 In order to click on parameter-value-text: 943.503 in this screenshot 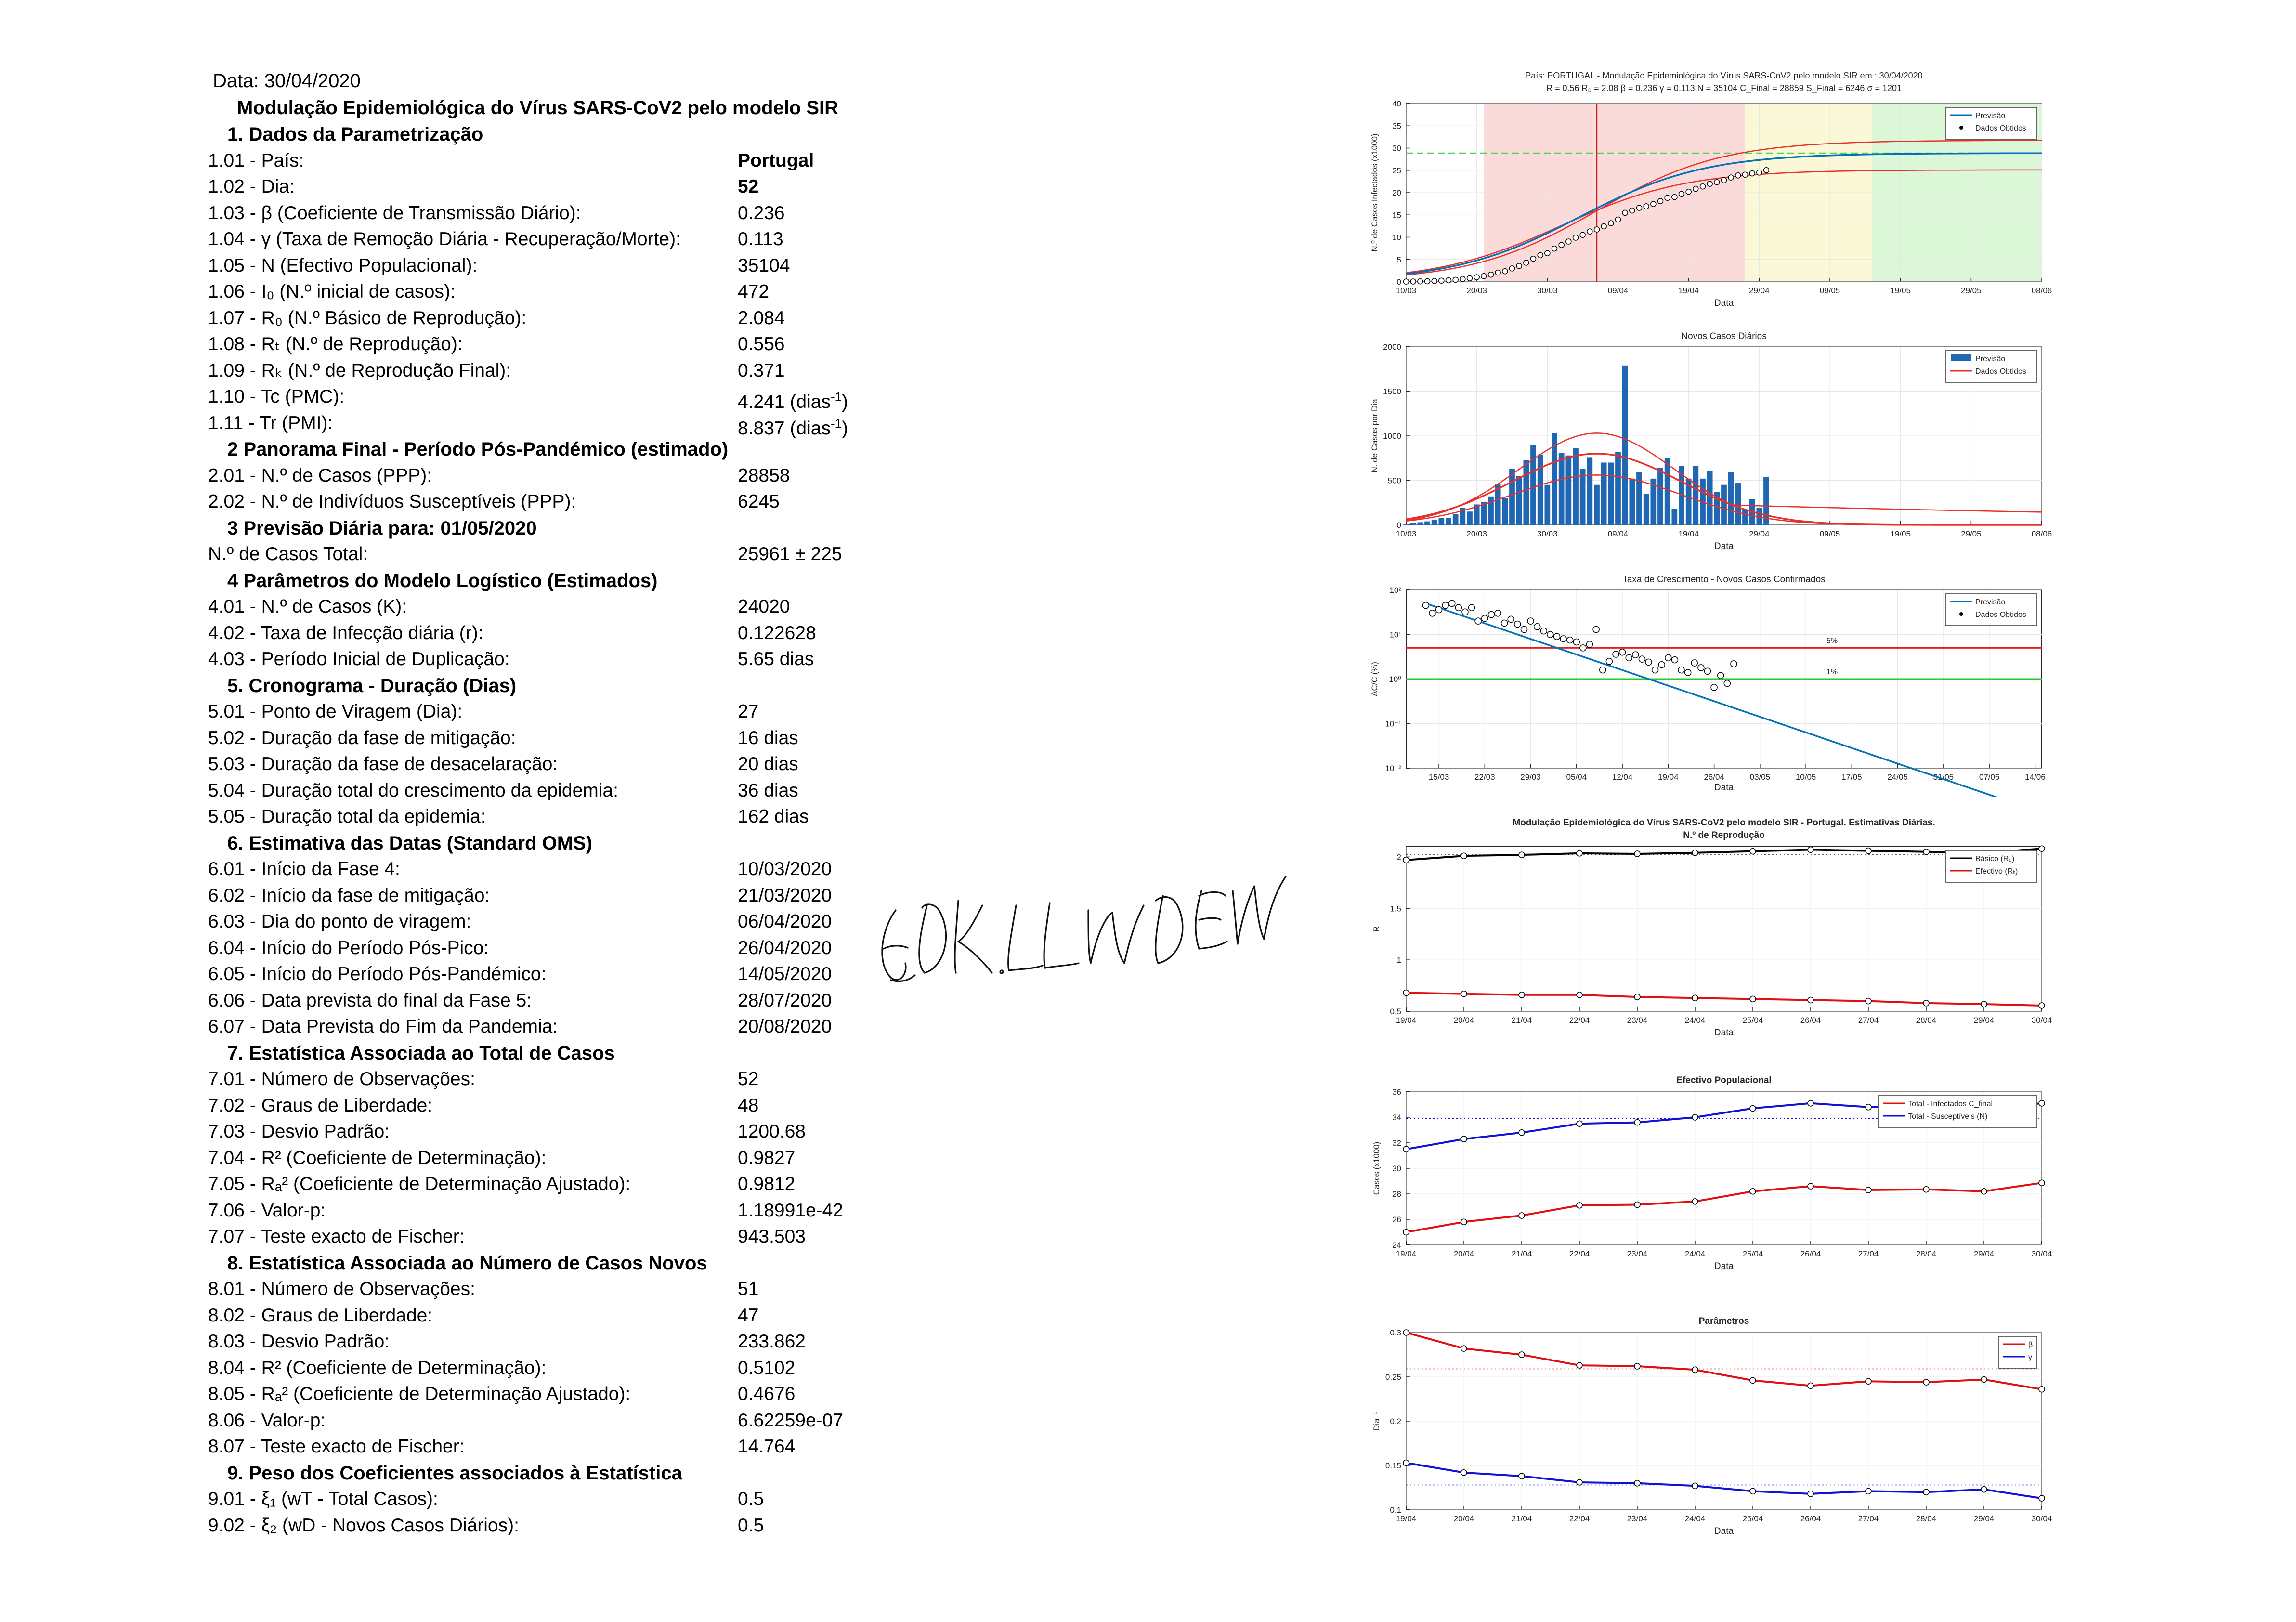, I will do `click(772, 1236)`.